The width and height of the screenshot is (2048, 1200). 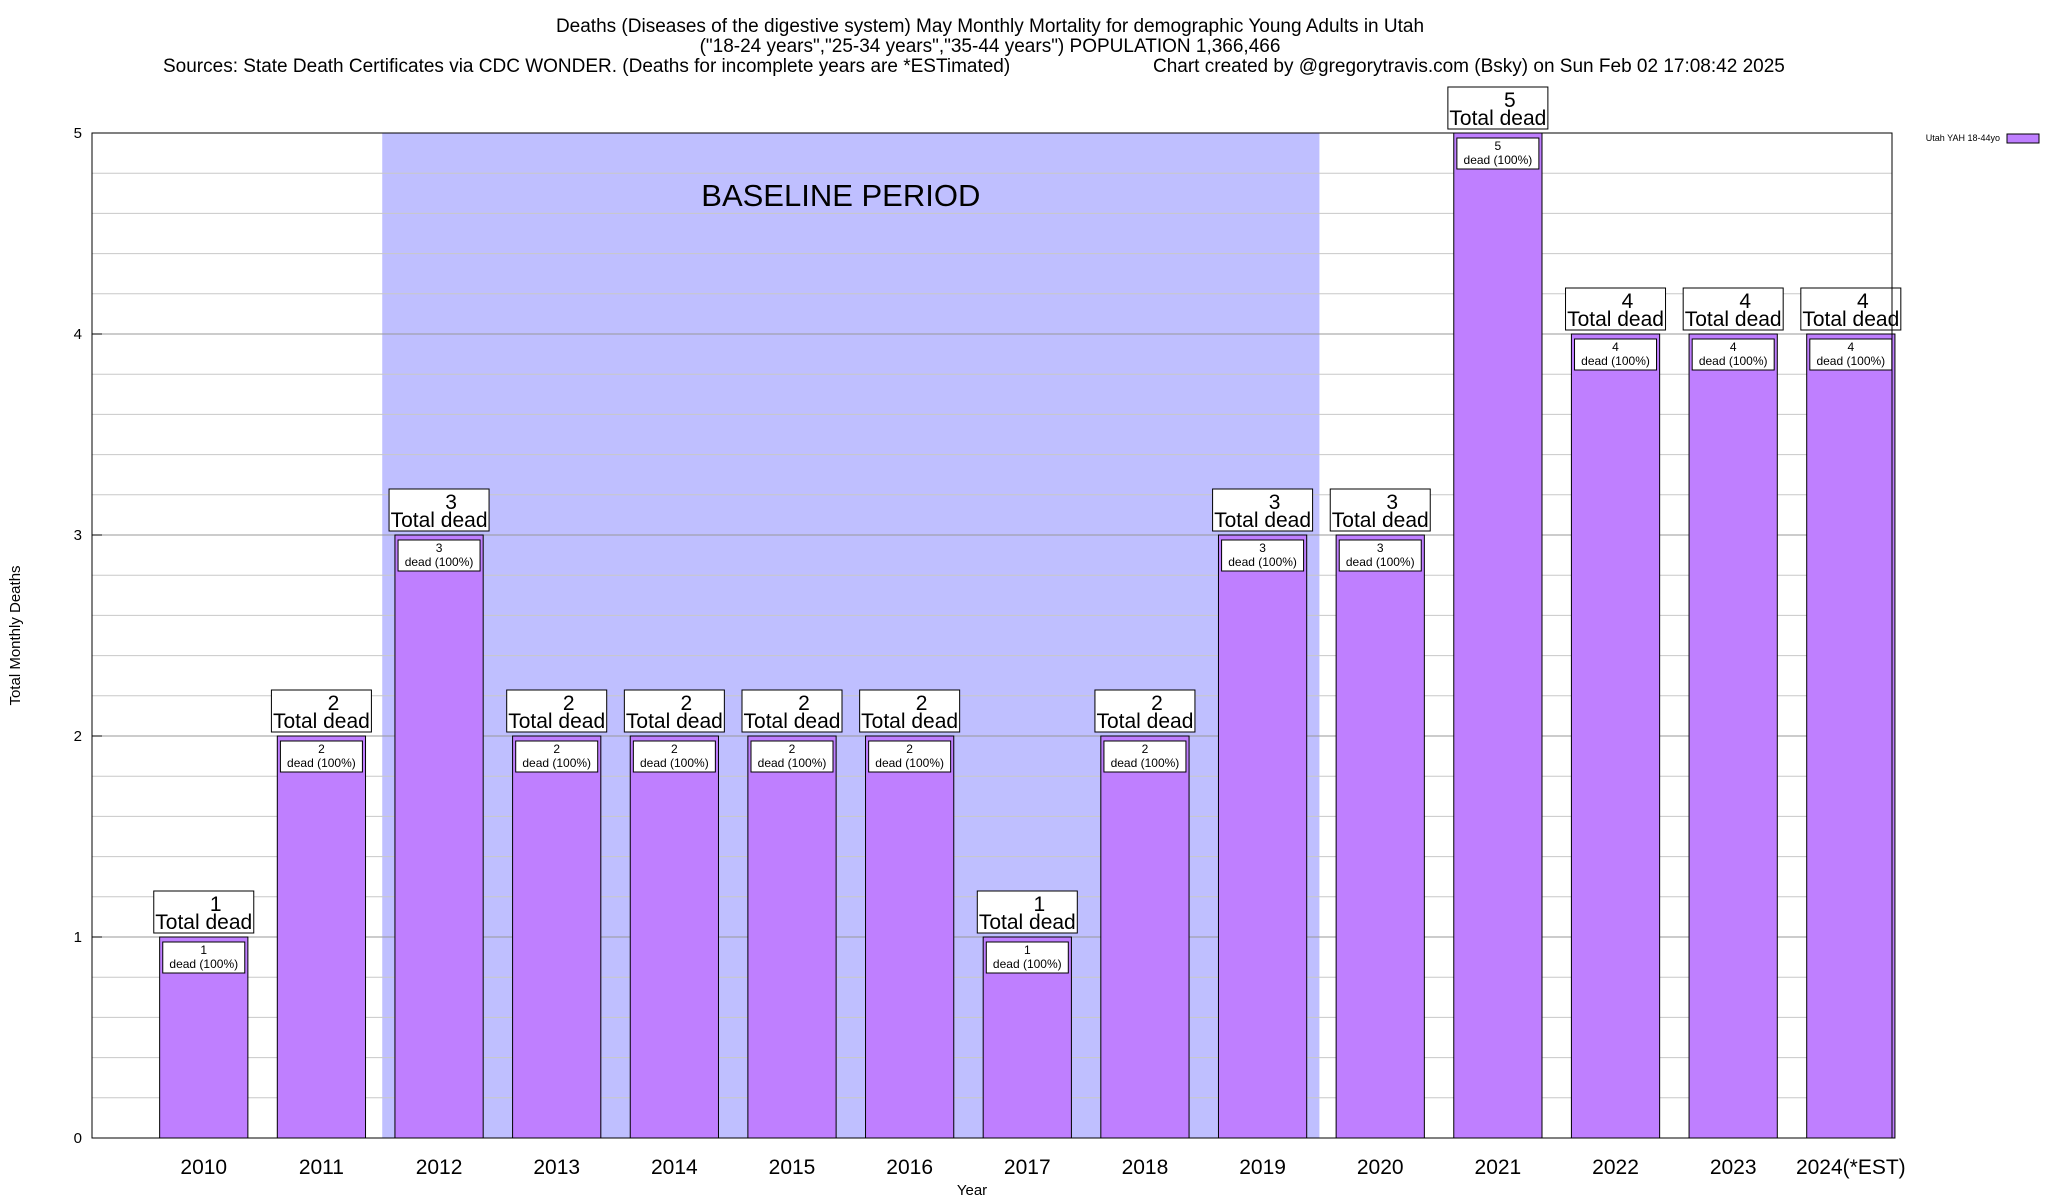 What do you see at coordinates (439, 836) in the screenshot?
I see `bar-2012` at bounding box center [439, 836].